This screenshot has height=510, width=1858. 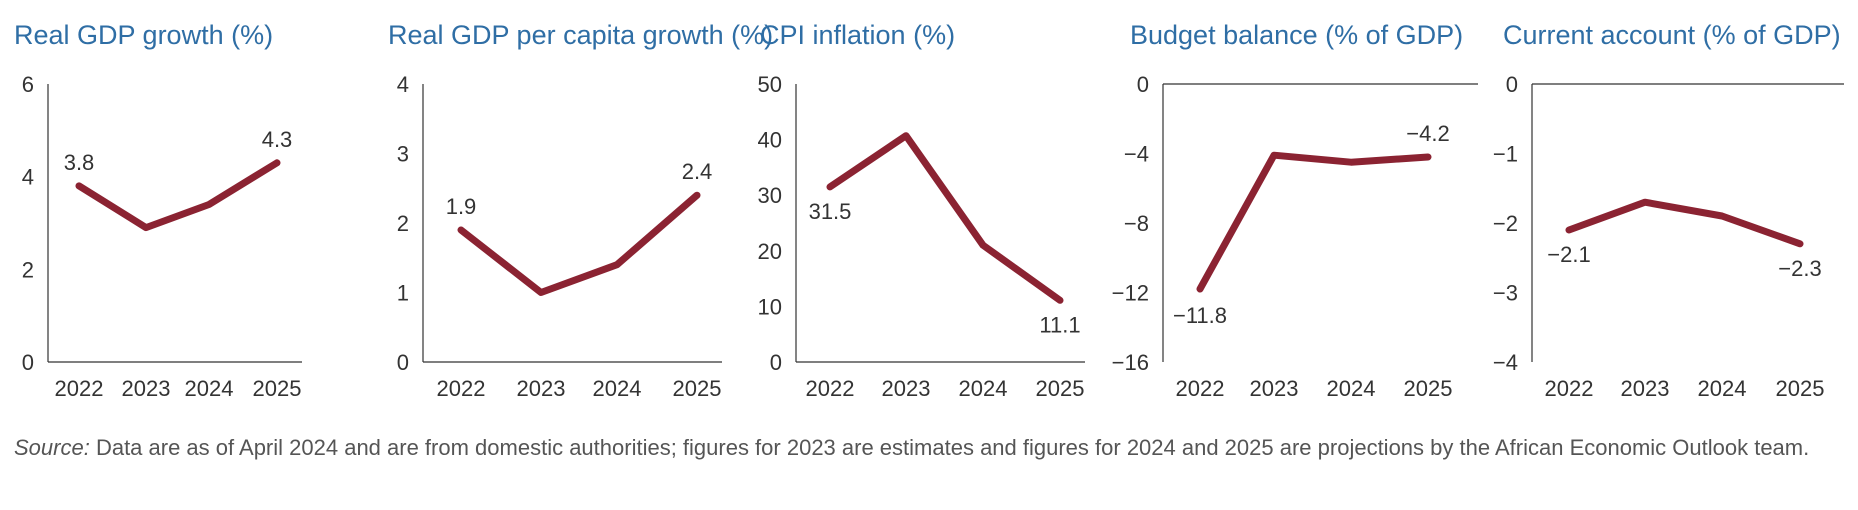 I want to click on chart-5-data-label: −2.1, so click(x=1568, y=254).